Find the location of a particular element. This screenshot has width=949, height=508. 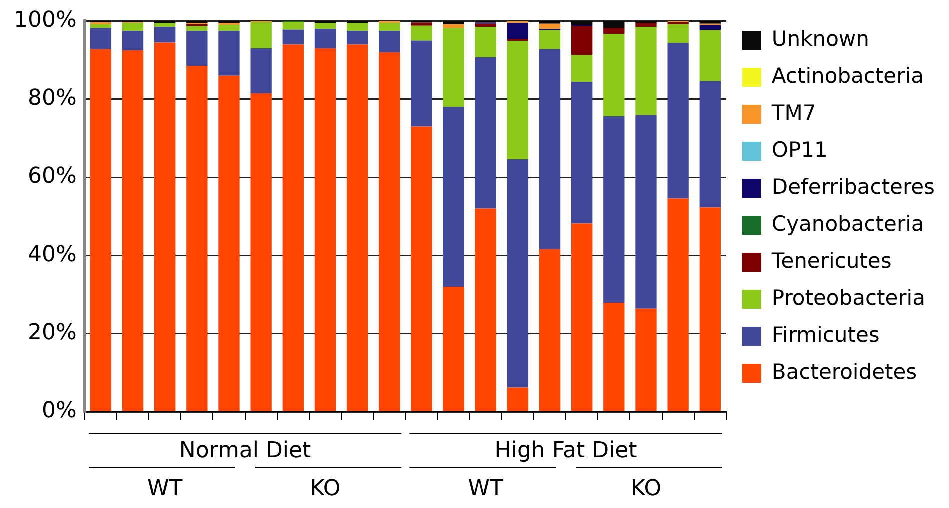

legend-label: Proteobacteria is located at coordinates (849, 298).